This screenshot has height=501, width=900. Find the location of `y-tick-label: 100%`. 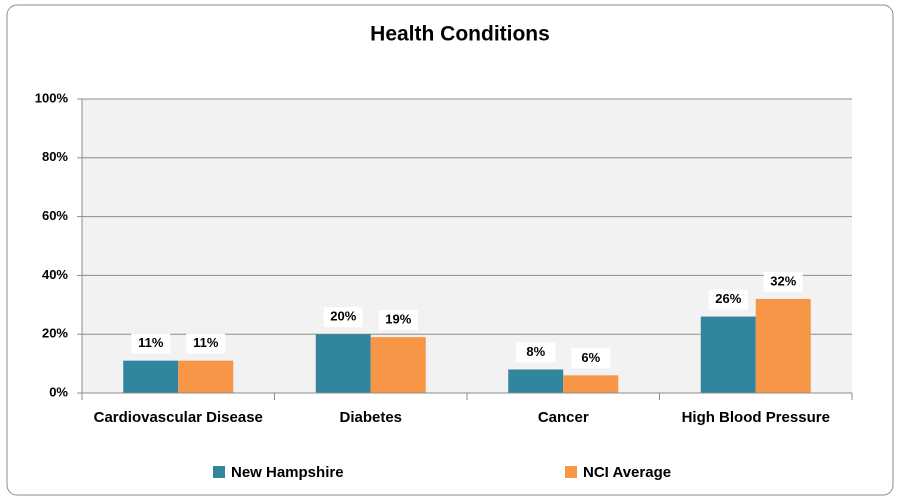

y-tick-label: 100% is located at coordinates (52, 97).